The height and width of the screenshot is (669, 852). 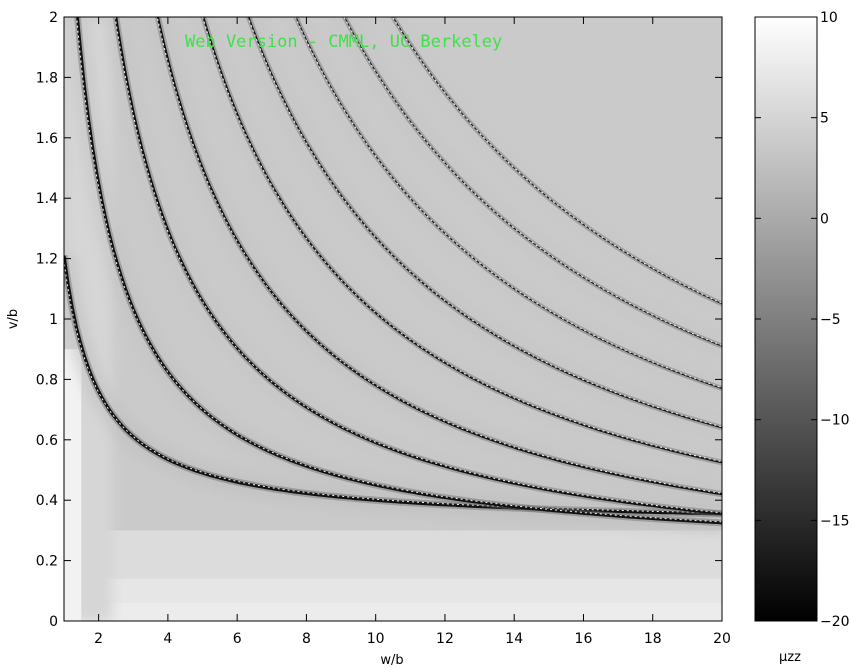 I want to click on watermark-text: Web Version - CMML, UC Berkeley, so click(x=343, y=42).